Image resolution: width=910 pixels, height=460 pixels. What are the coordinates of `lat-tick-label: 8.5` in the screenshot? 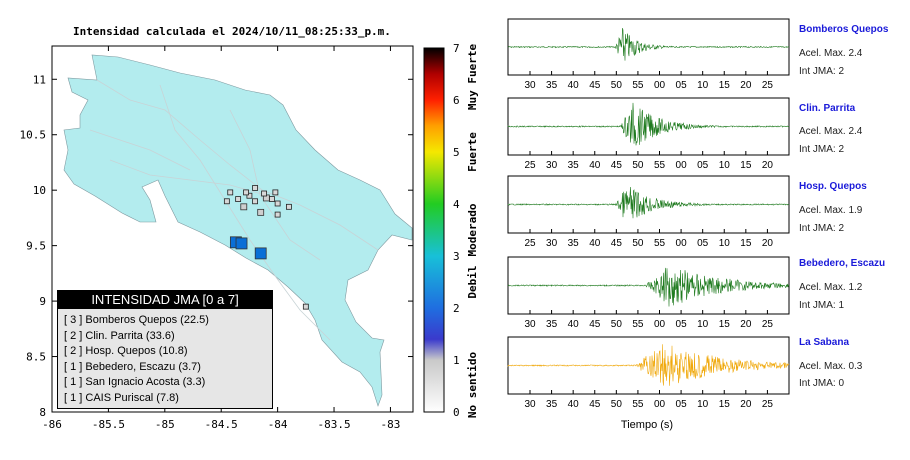 It's located at (36, 357).